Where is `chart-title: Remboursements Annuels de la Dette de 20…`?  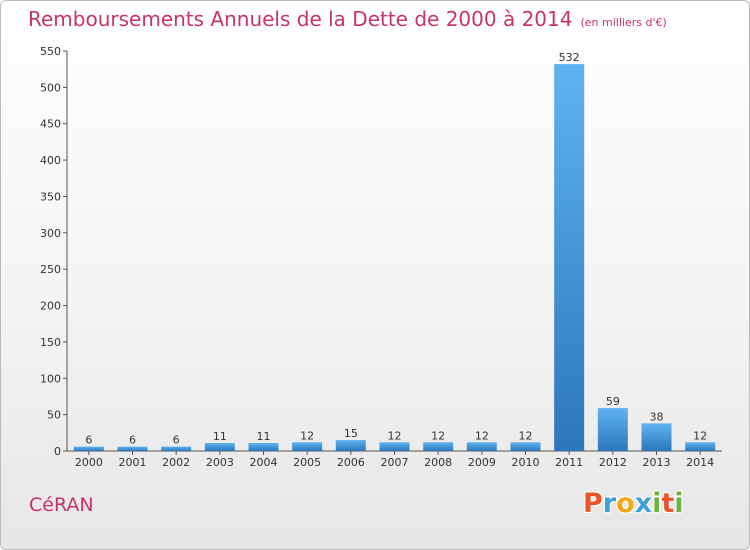 chart-title: Remboursements Annuels de la Dette de 20… is located at coordinates (347, 19).